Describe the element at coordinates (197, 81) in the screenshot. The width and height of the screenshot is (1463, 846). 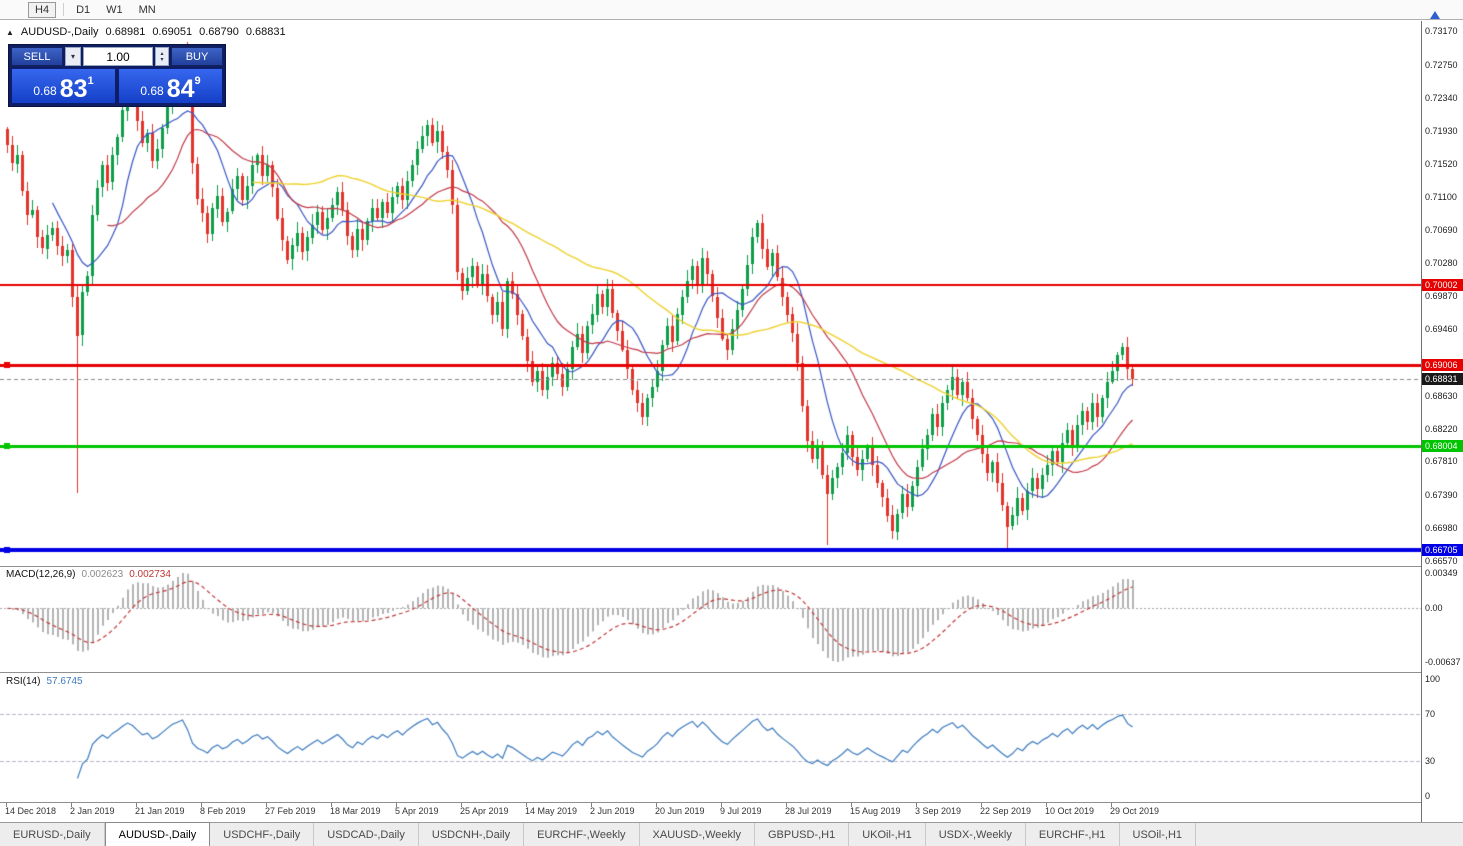
I see `buy-price-sup: 9` at that location.